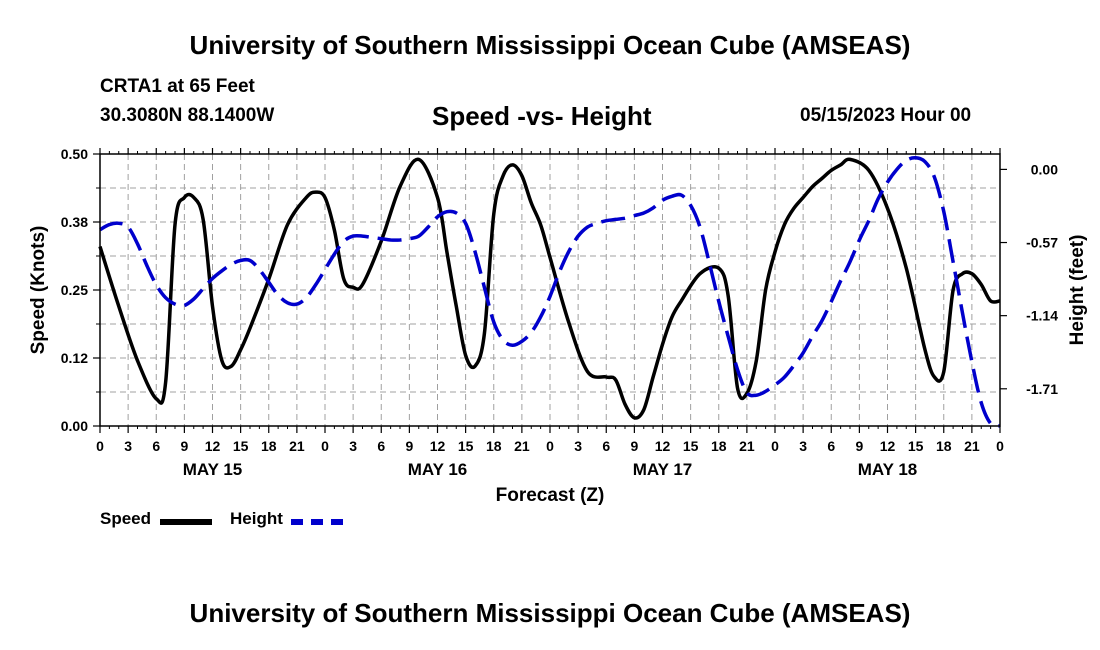 This screenshot has width=1100, height=650. I want to click on coordinates-label: 30.3080N 88.1400W, so click(187, 115).